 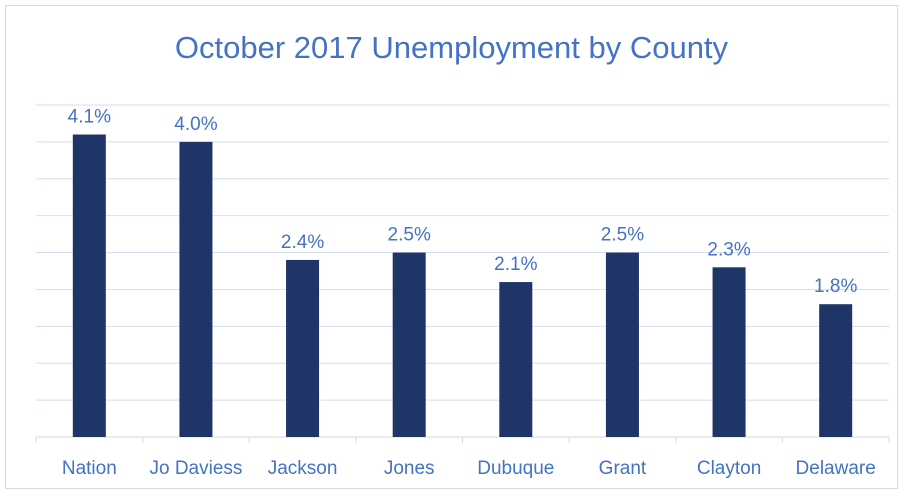 I want to click on category-label: Jackson, so click(x=303, y=468).